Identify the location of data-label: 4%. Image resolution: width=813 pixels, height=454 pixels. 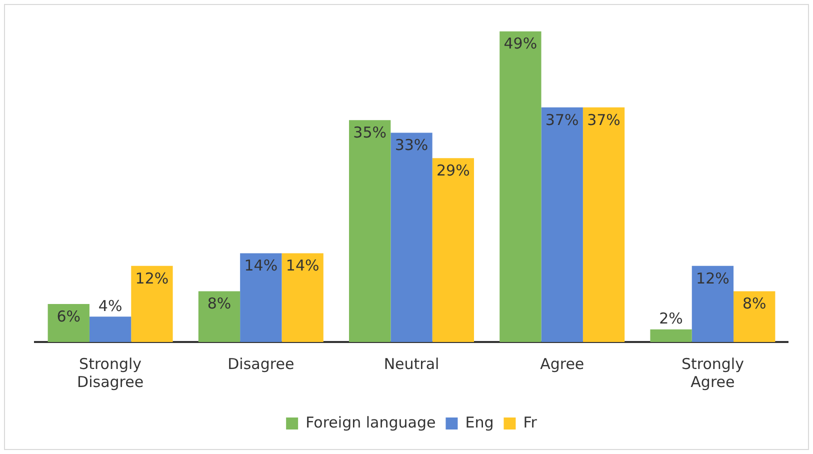
(110, 306).